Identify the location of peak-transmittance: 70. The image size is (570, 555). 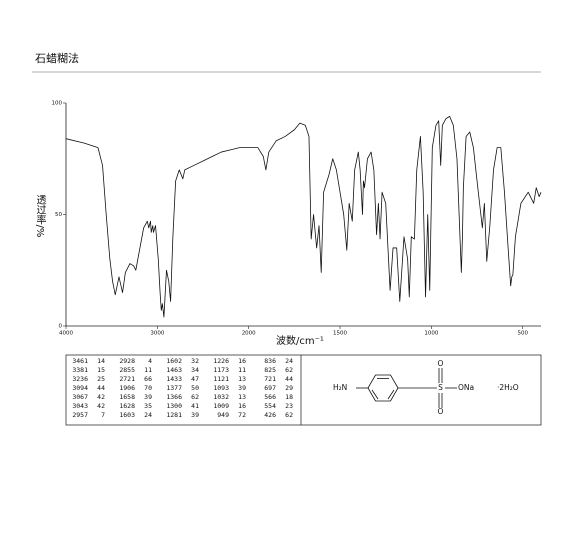
(148, 388).